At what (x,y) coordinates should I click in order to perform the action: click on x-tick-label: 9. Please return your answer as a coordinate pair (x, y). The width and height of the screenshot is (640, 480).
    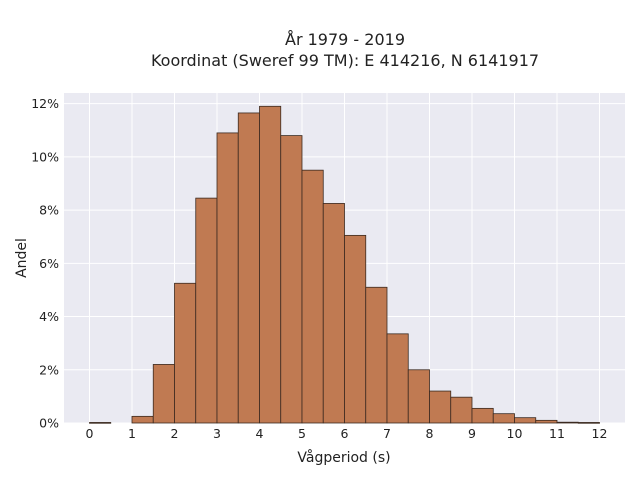
    Looking at the image, I should click on (472, 433).